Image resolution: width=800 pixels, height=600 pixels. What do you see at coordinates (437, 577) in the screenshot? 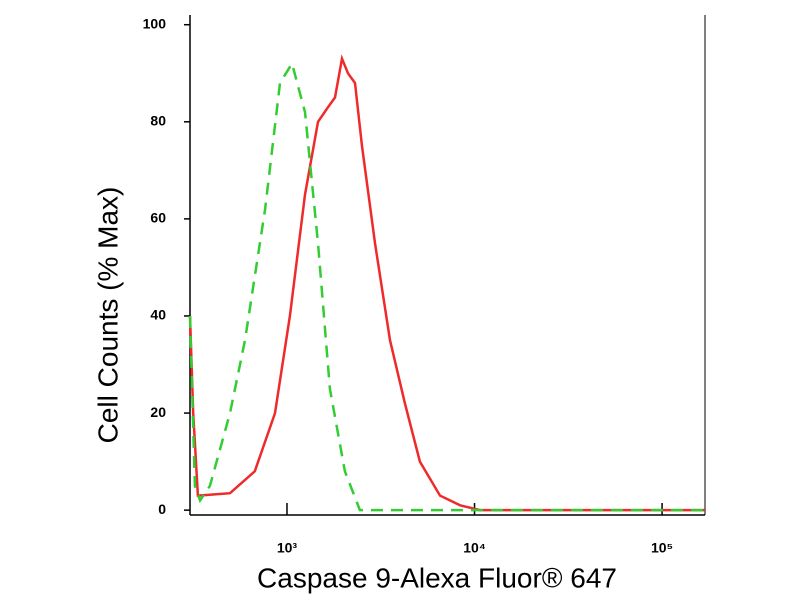
I see `x-axis-title: Caspase 9-Alexa Fluor® 647` at bounding box center [437, 577].